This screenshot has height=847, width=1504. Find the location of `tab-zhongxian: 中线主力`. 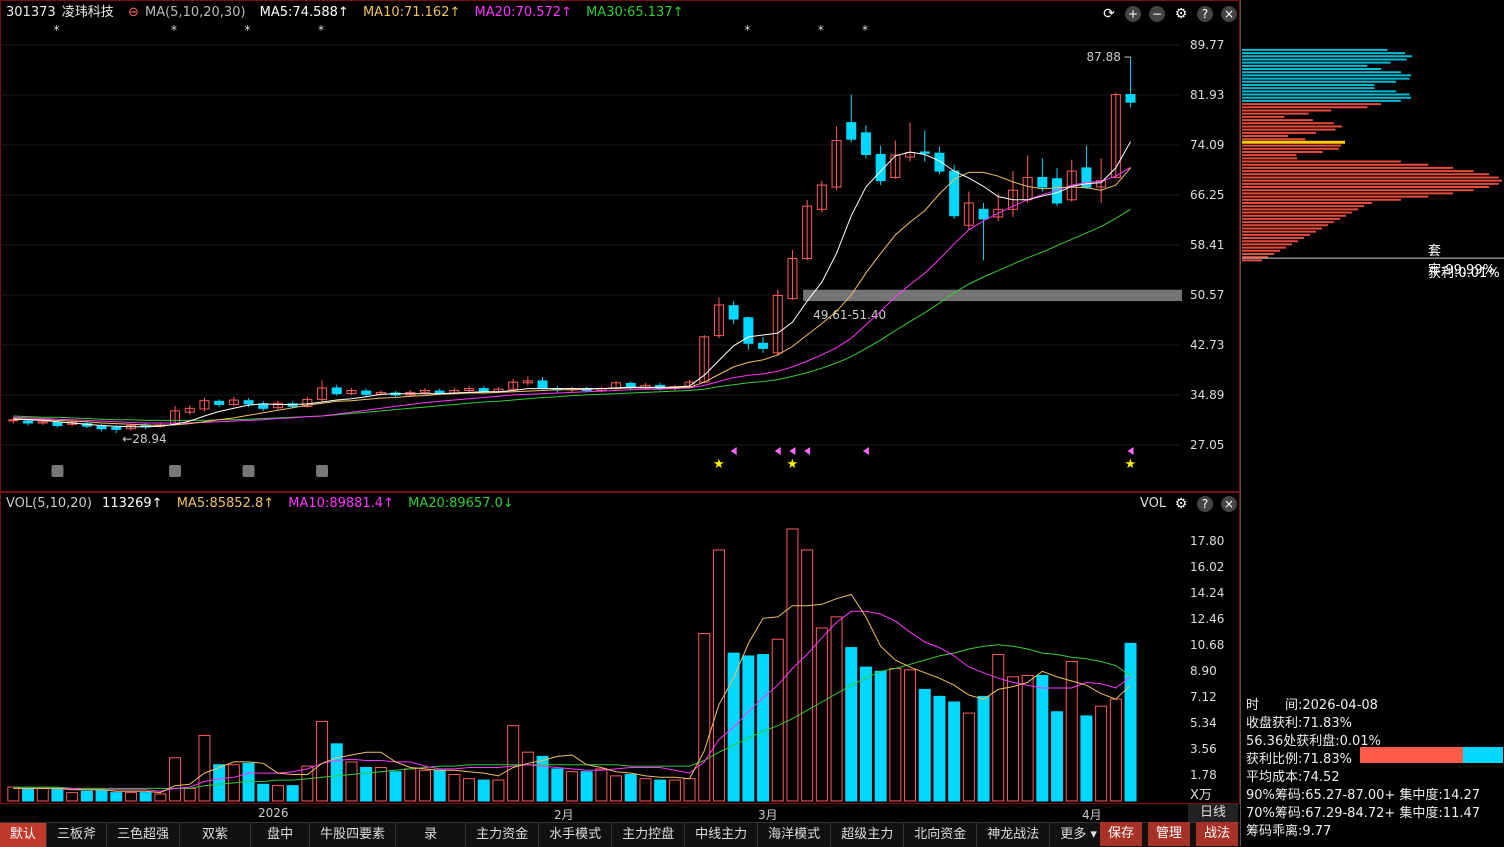

tab-zhongxian: 中线主力 is located at coordinates (722, 835).